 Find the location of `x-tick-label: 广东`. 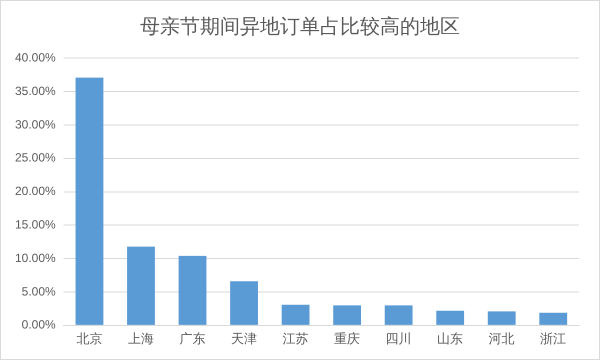

x-tick-label: 广东 is located at coordinates (193, 338).